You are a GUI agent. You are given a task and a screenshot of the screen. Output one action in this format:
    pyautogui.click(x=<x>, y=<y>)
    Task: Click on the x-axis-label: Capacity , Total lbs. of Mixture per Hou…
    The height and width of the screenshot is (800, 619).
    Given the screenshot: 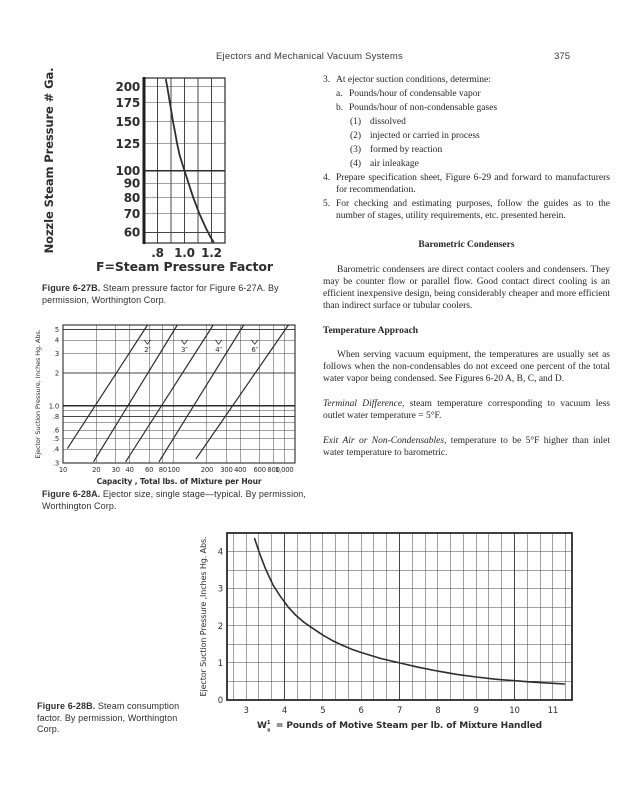 What is the action you would take?
    pyautogui.click(x=179, y=481)
    